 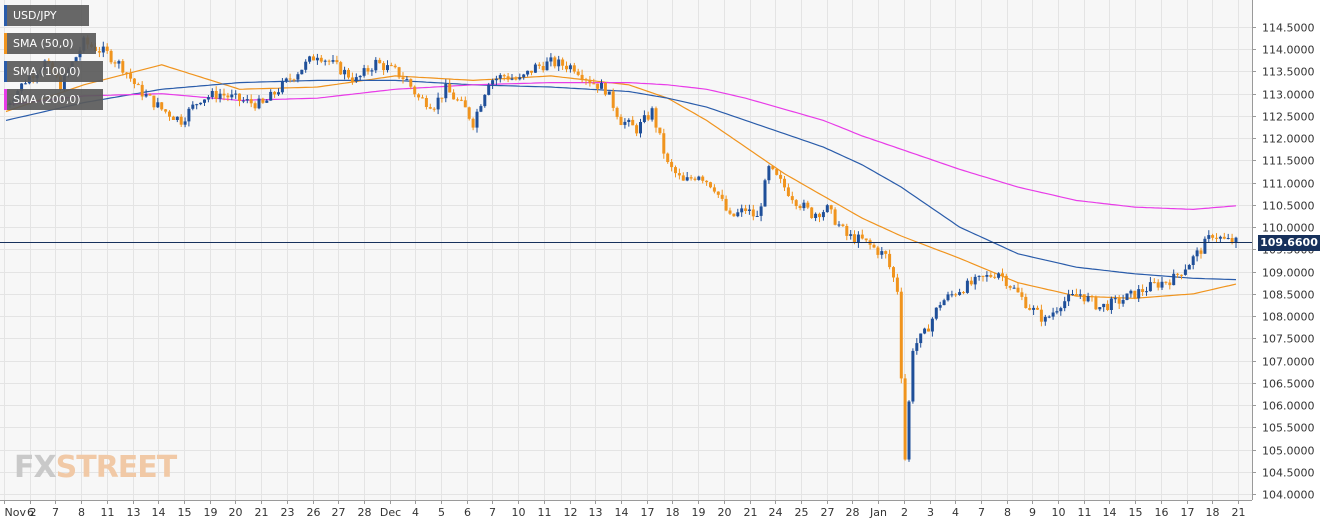 I want to click on x-tick-label: 28, so click(x=853, y=512).